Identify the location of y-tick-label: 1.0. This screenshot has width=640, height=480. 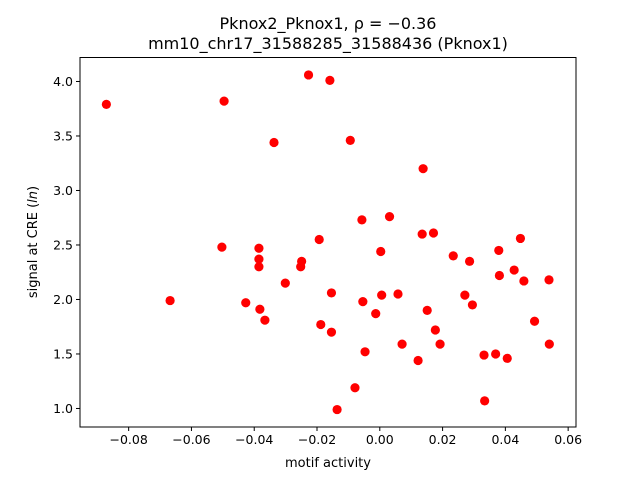
(63, 408).